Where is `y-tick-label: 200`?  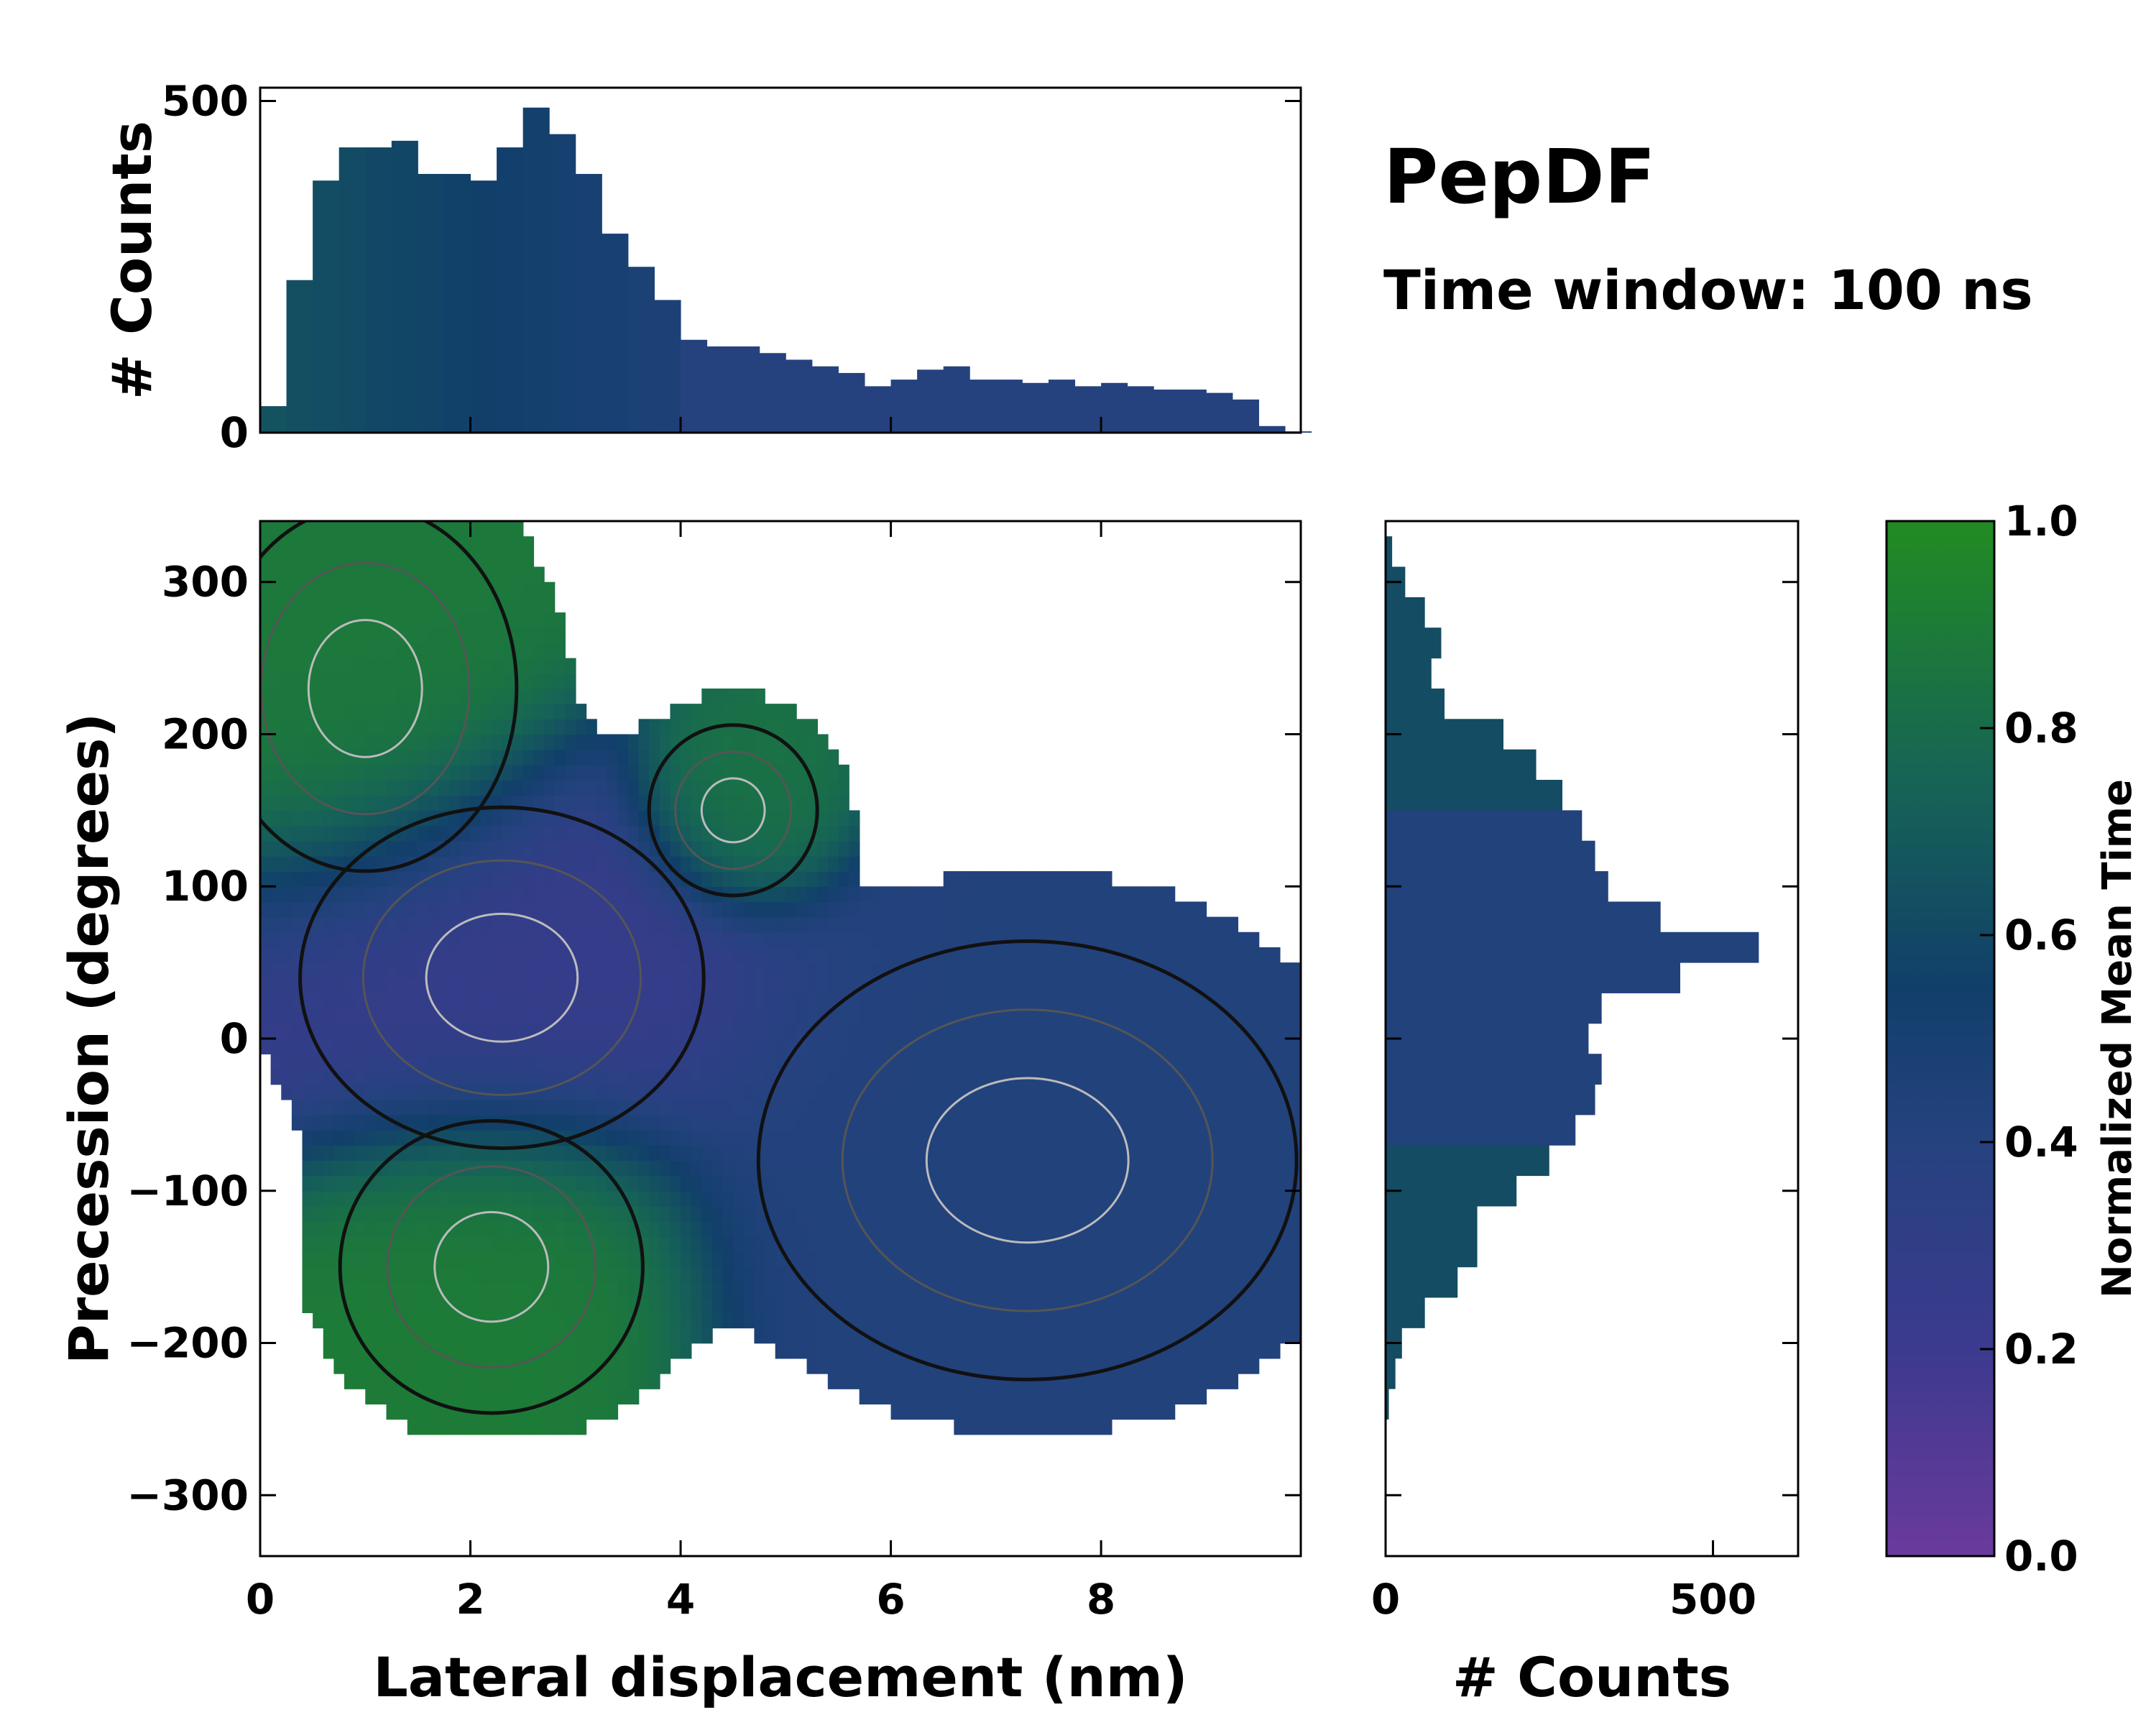
y-tick-label: 200 is located at coordinates (205, 733).